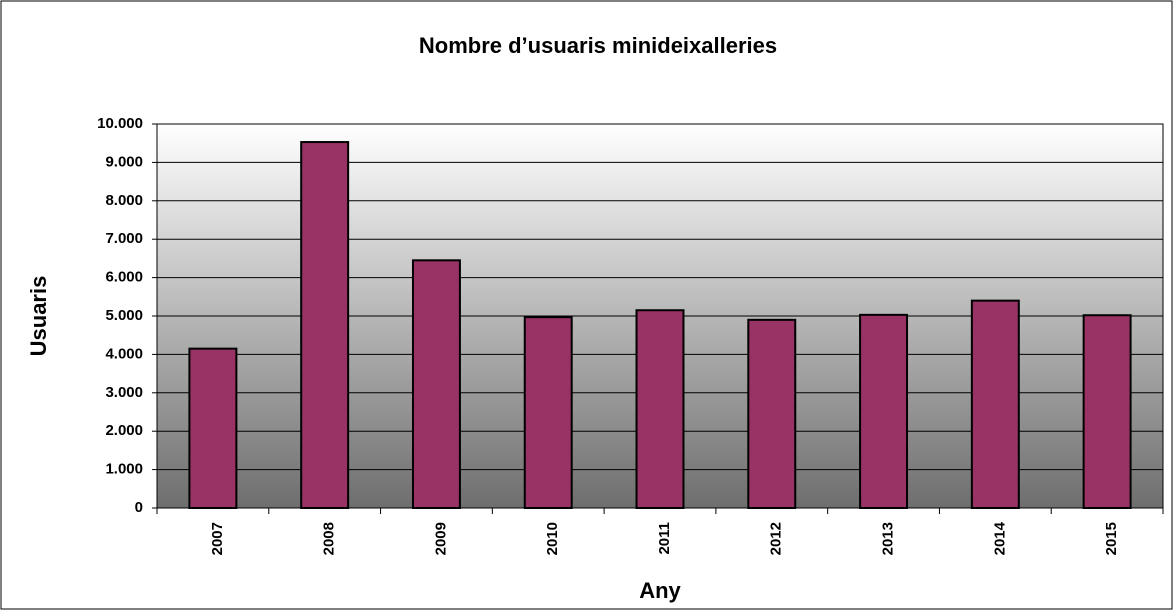 This screenshot has height=611, width=1174. Describe the element at coordinates (38, 316) in the screenshot. I see `y-axis-label: Usuaris` at that location.